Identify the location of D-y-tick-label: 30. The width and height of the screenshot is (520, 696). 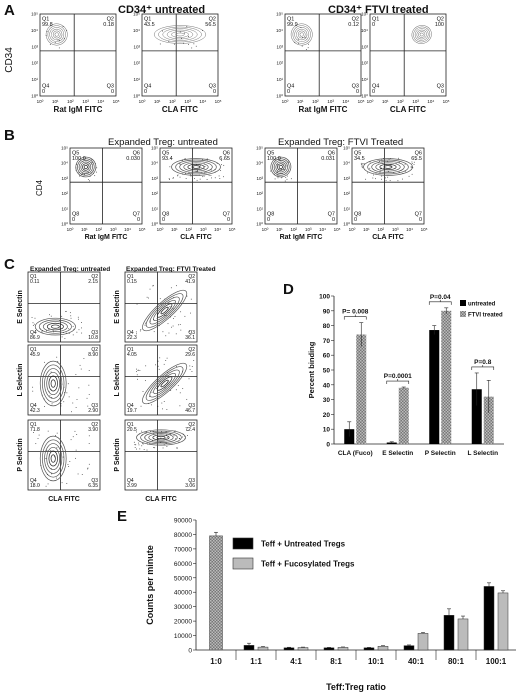
(327, 400).